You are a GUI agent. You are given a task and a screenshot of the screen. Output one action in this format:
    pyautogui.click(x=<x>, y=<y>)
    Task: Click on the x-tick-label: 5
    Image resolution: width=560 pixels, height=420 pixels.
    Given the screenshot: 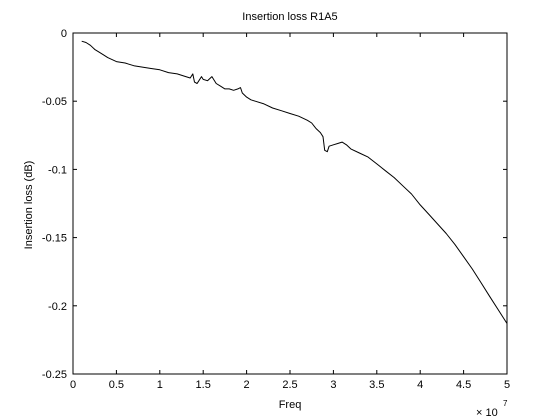 What is the action you would take?
    pyautogui.click(x=507, y=385)
    